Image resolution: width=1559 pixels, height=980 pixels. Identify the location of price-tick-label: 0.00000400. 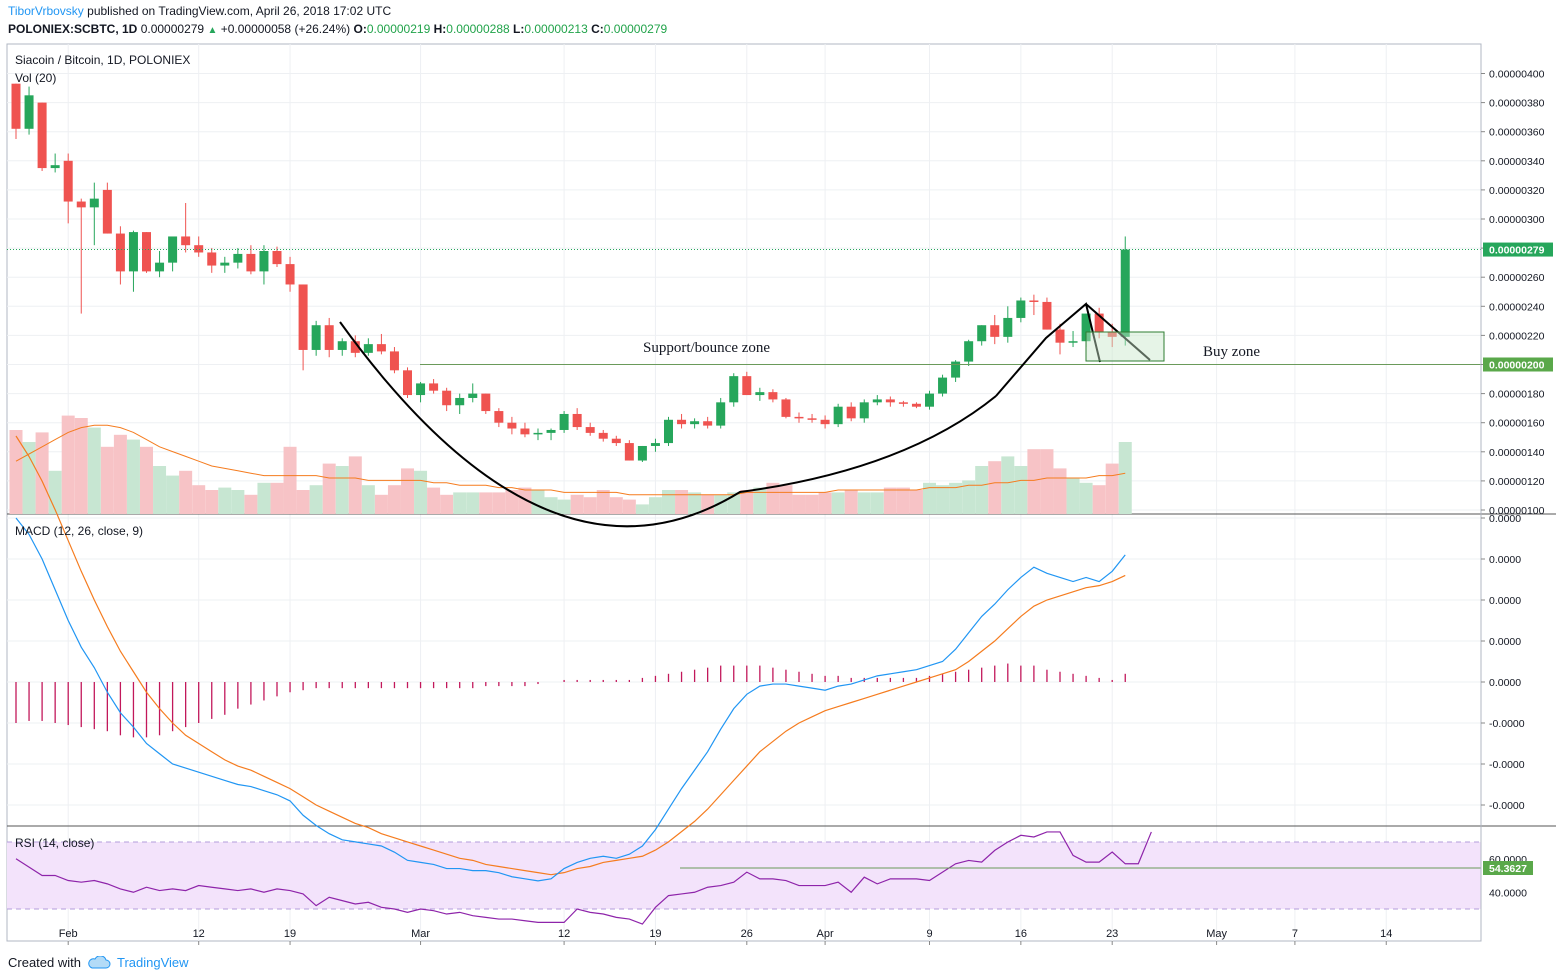
(1517, 75).